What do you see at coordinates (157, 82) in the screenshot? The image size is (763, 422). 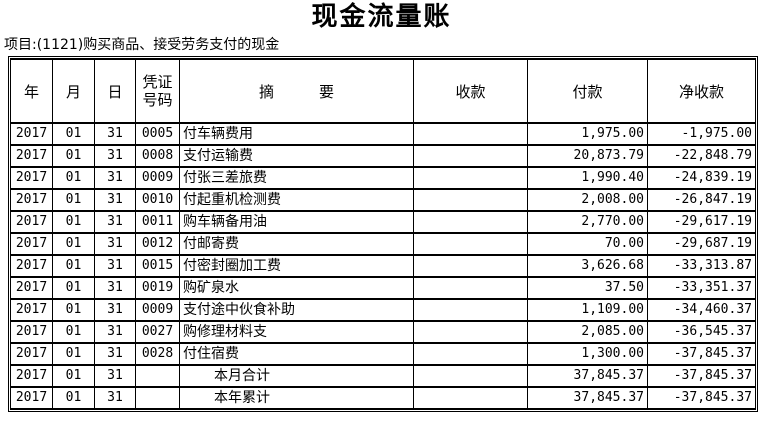 I see `header-voucher-line1: 凭证` at bounding box center [157, 82].